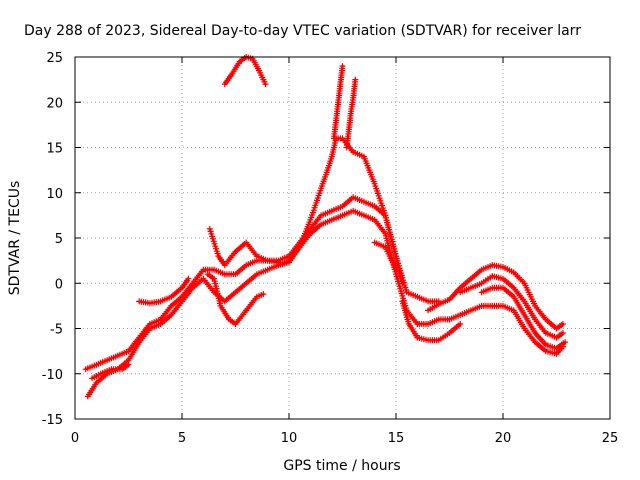 The height and width of the screenshot is (480, 640). Describe the element at coordinates (52, 420) in the screenshot. I see `y-tick-label: -15` at that location.